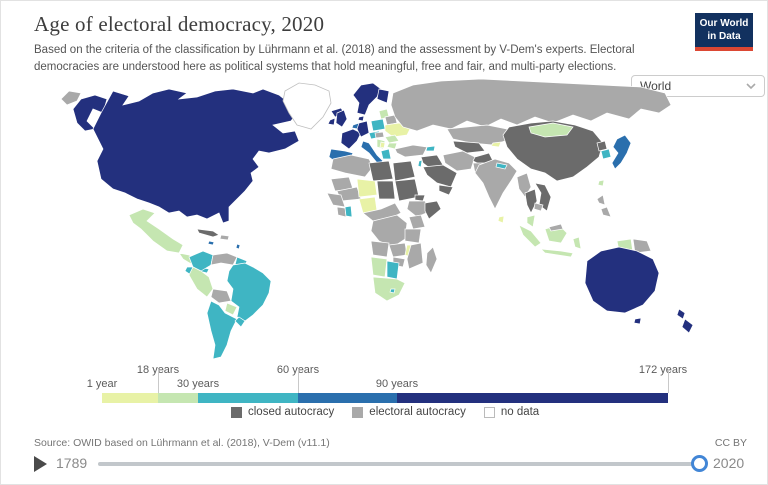 Image resolution: width=768 pixels, height=485 pixels. Describe the element at coordinates (221, 296) in the screenshot. I see `map-region-bolivia` at that location.